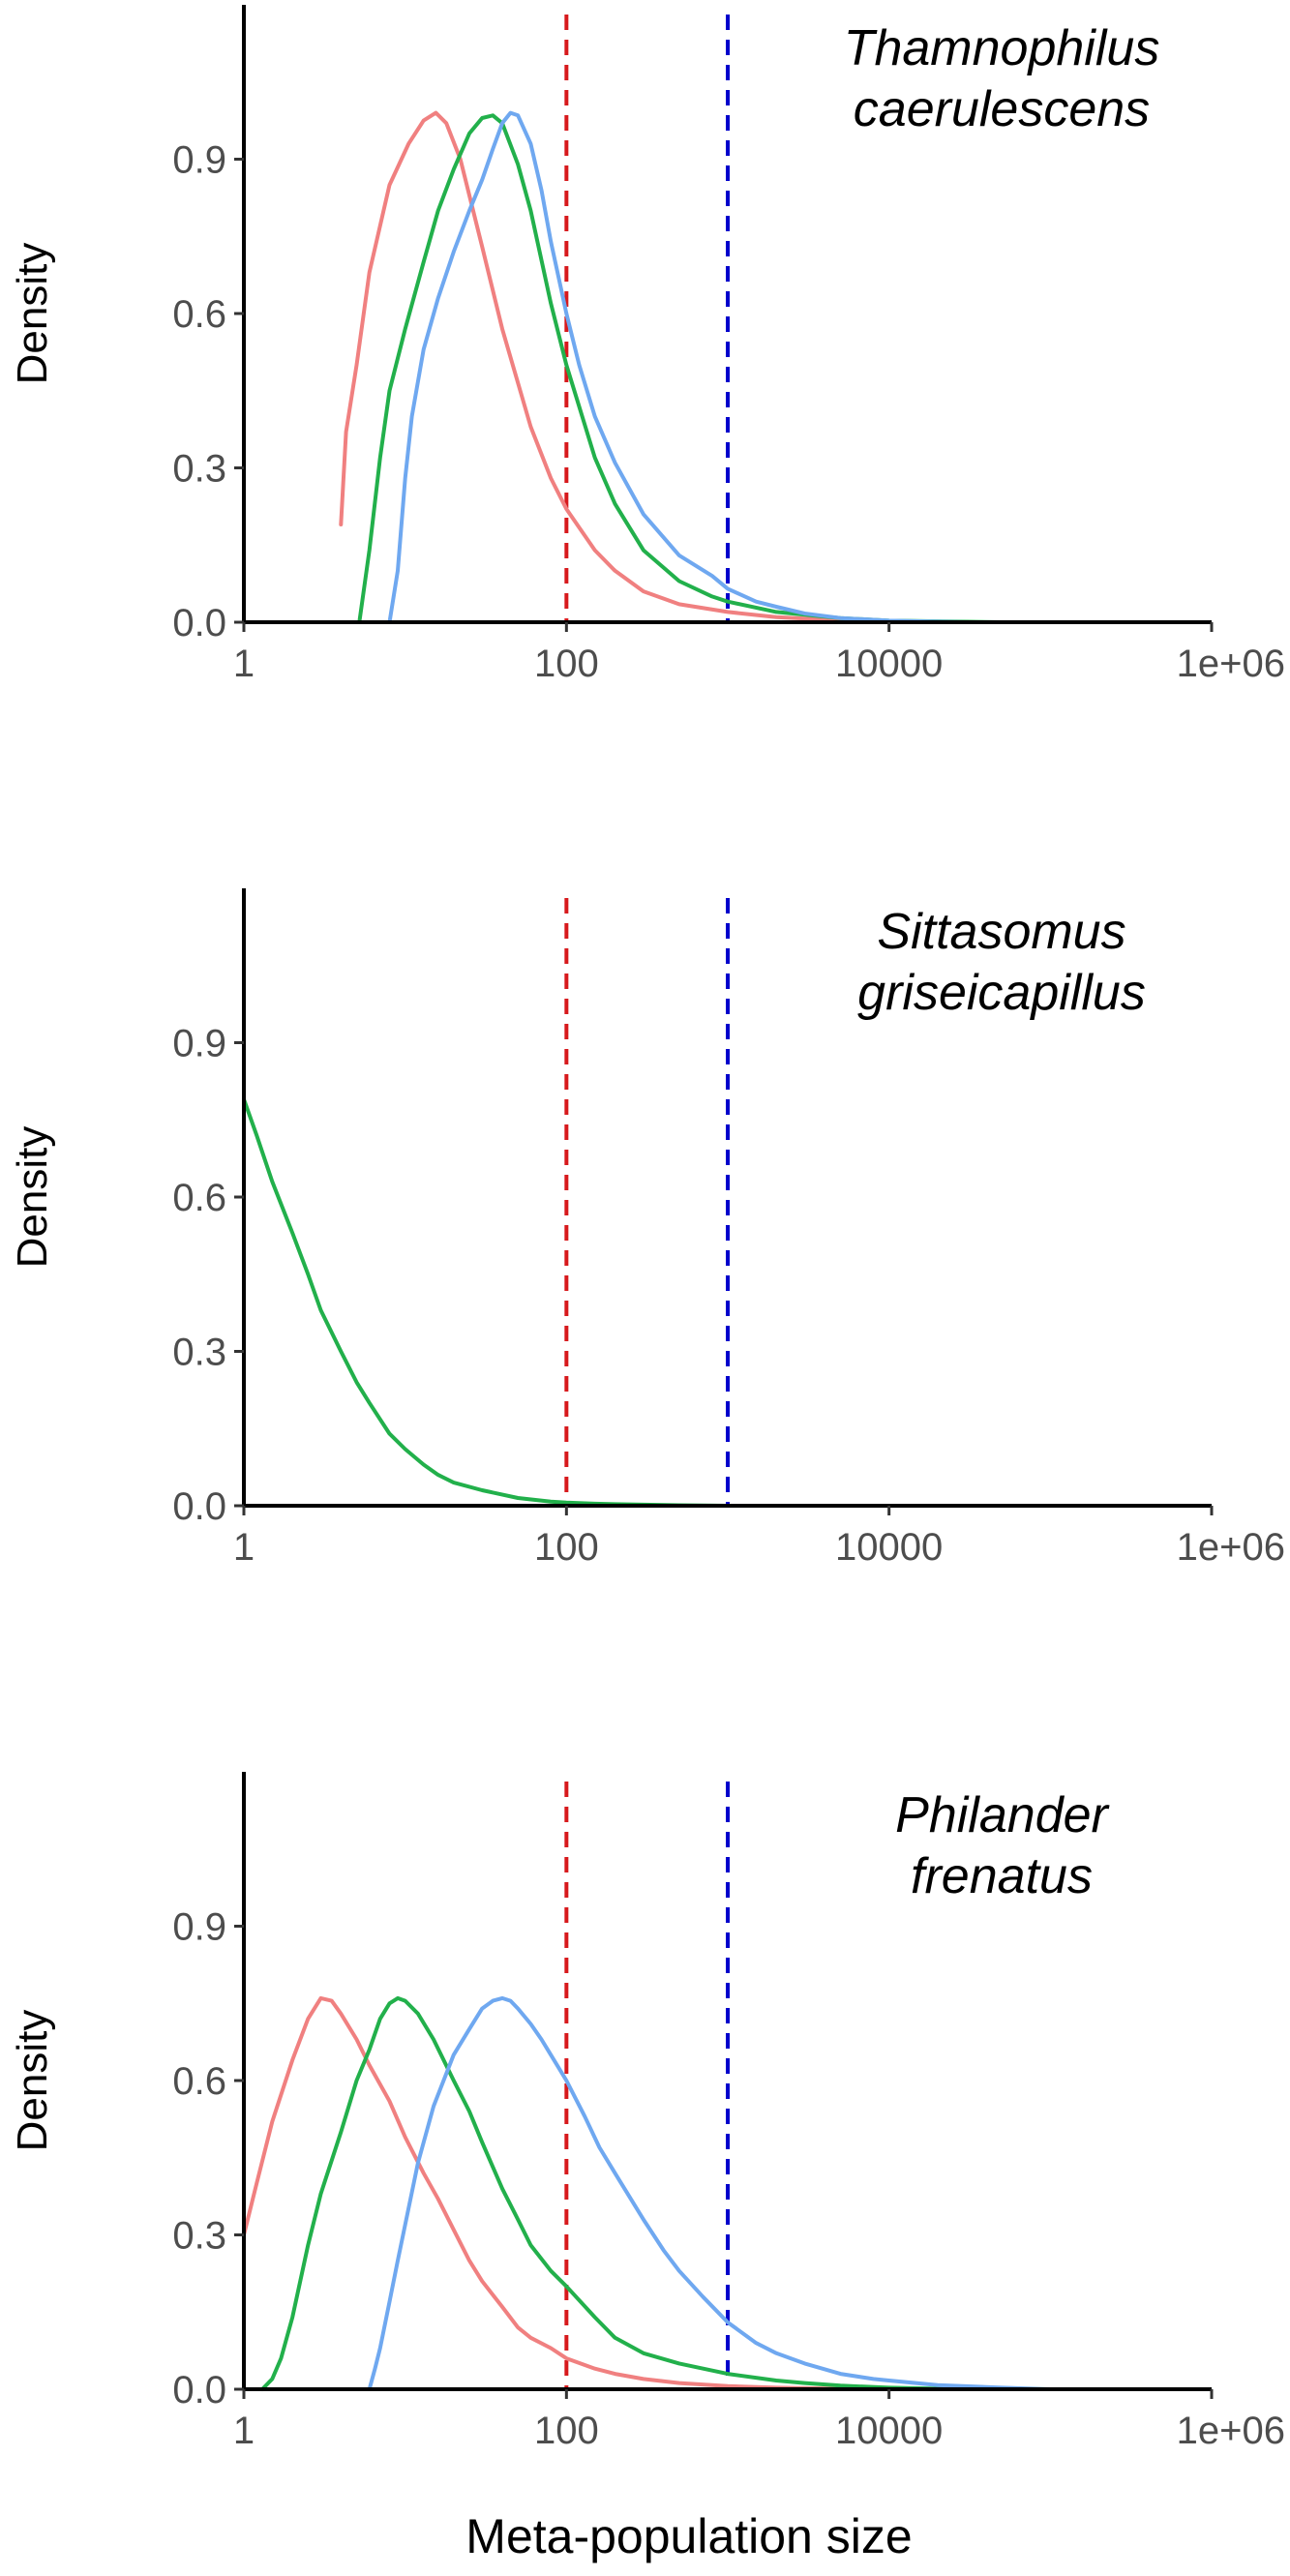 The image size is (1290, 2576). Describe the element at coordinates (1002, 993) in the screenshot. I see `panel-title-line2: griseicapillus` at that location.